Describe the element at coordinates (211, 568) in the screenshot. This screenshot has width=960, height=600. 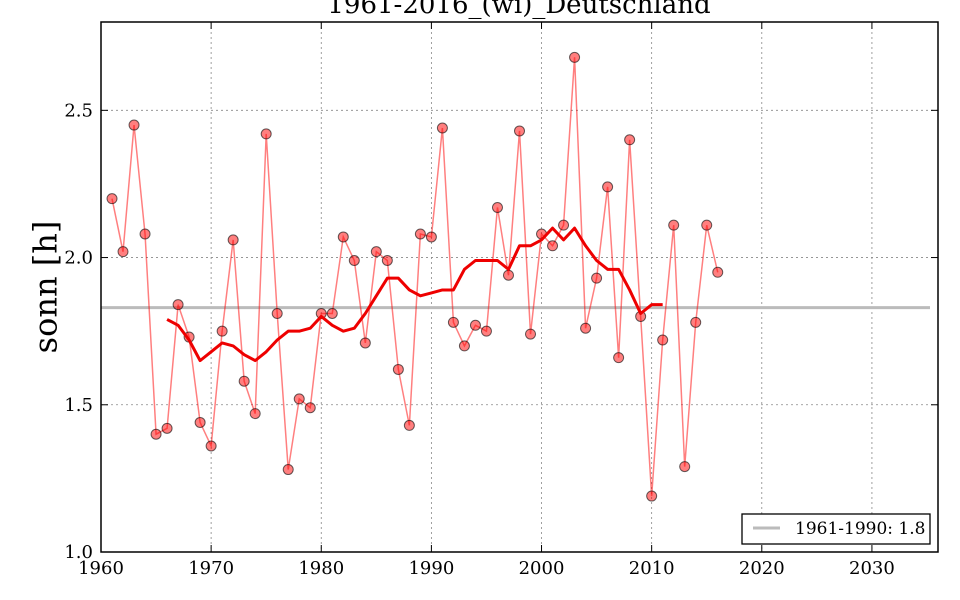
I see `x-tick-label: 1970` at that location.